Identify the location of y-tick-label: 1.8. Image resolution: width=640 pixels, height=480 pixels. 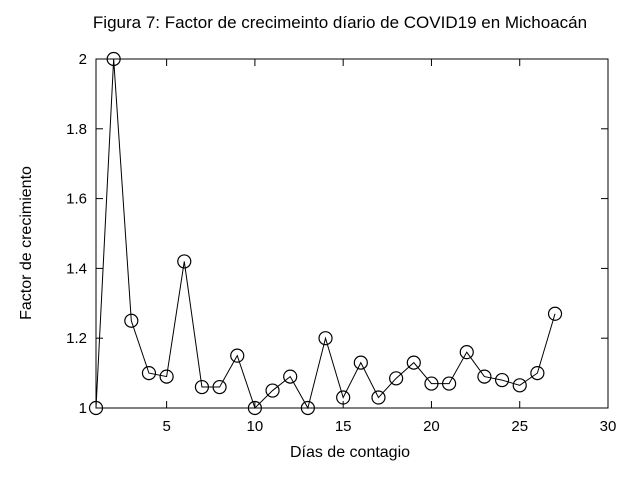
(76, 129).